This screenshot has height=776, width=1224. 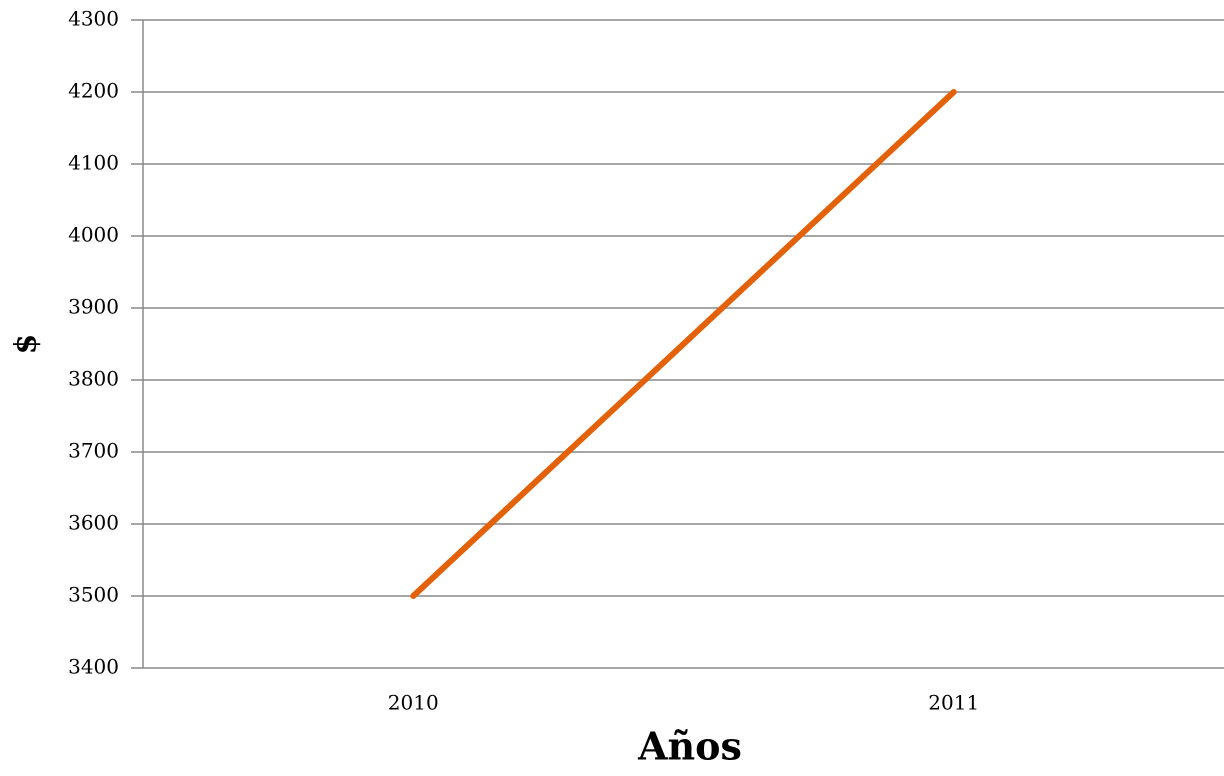 What do you see at coordinates (93, 235) in the screenshot?
I see `y-tick-label: 4000` at bounding box center [93, 235].